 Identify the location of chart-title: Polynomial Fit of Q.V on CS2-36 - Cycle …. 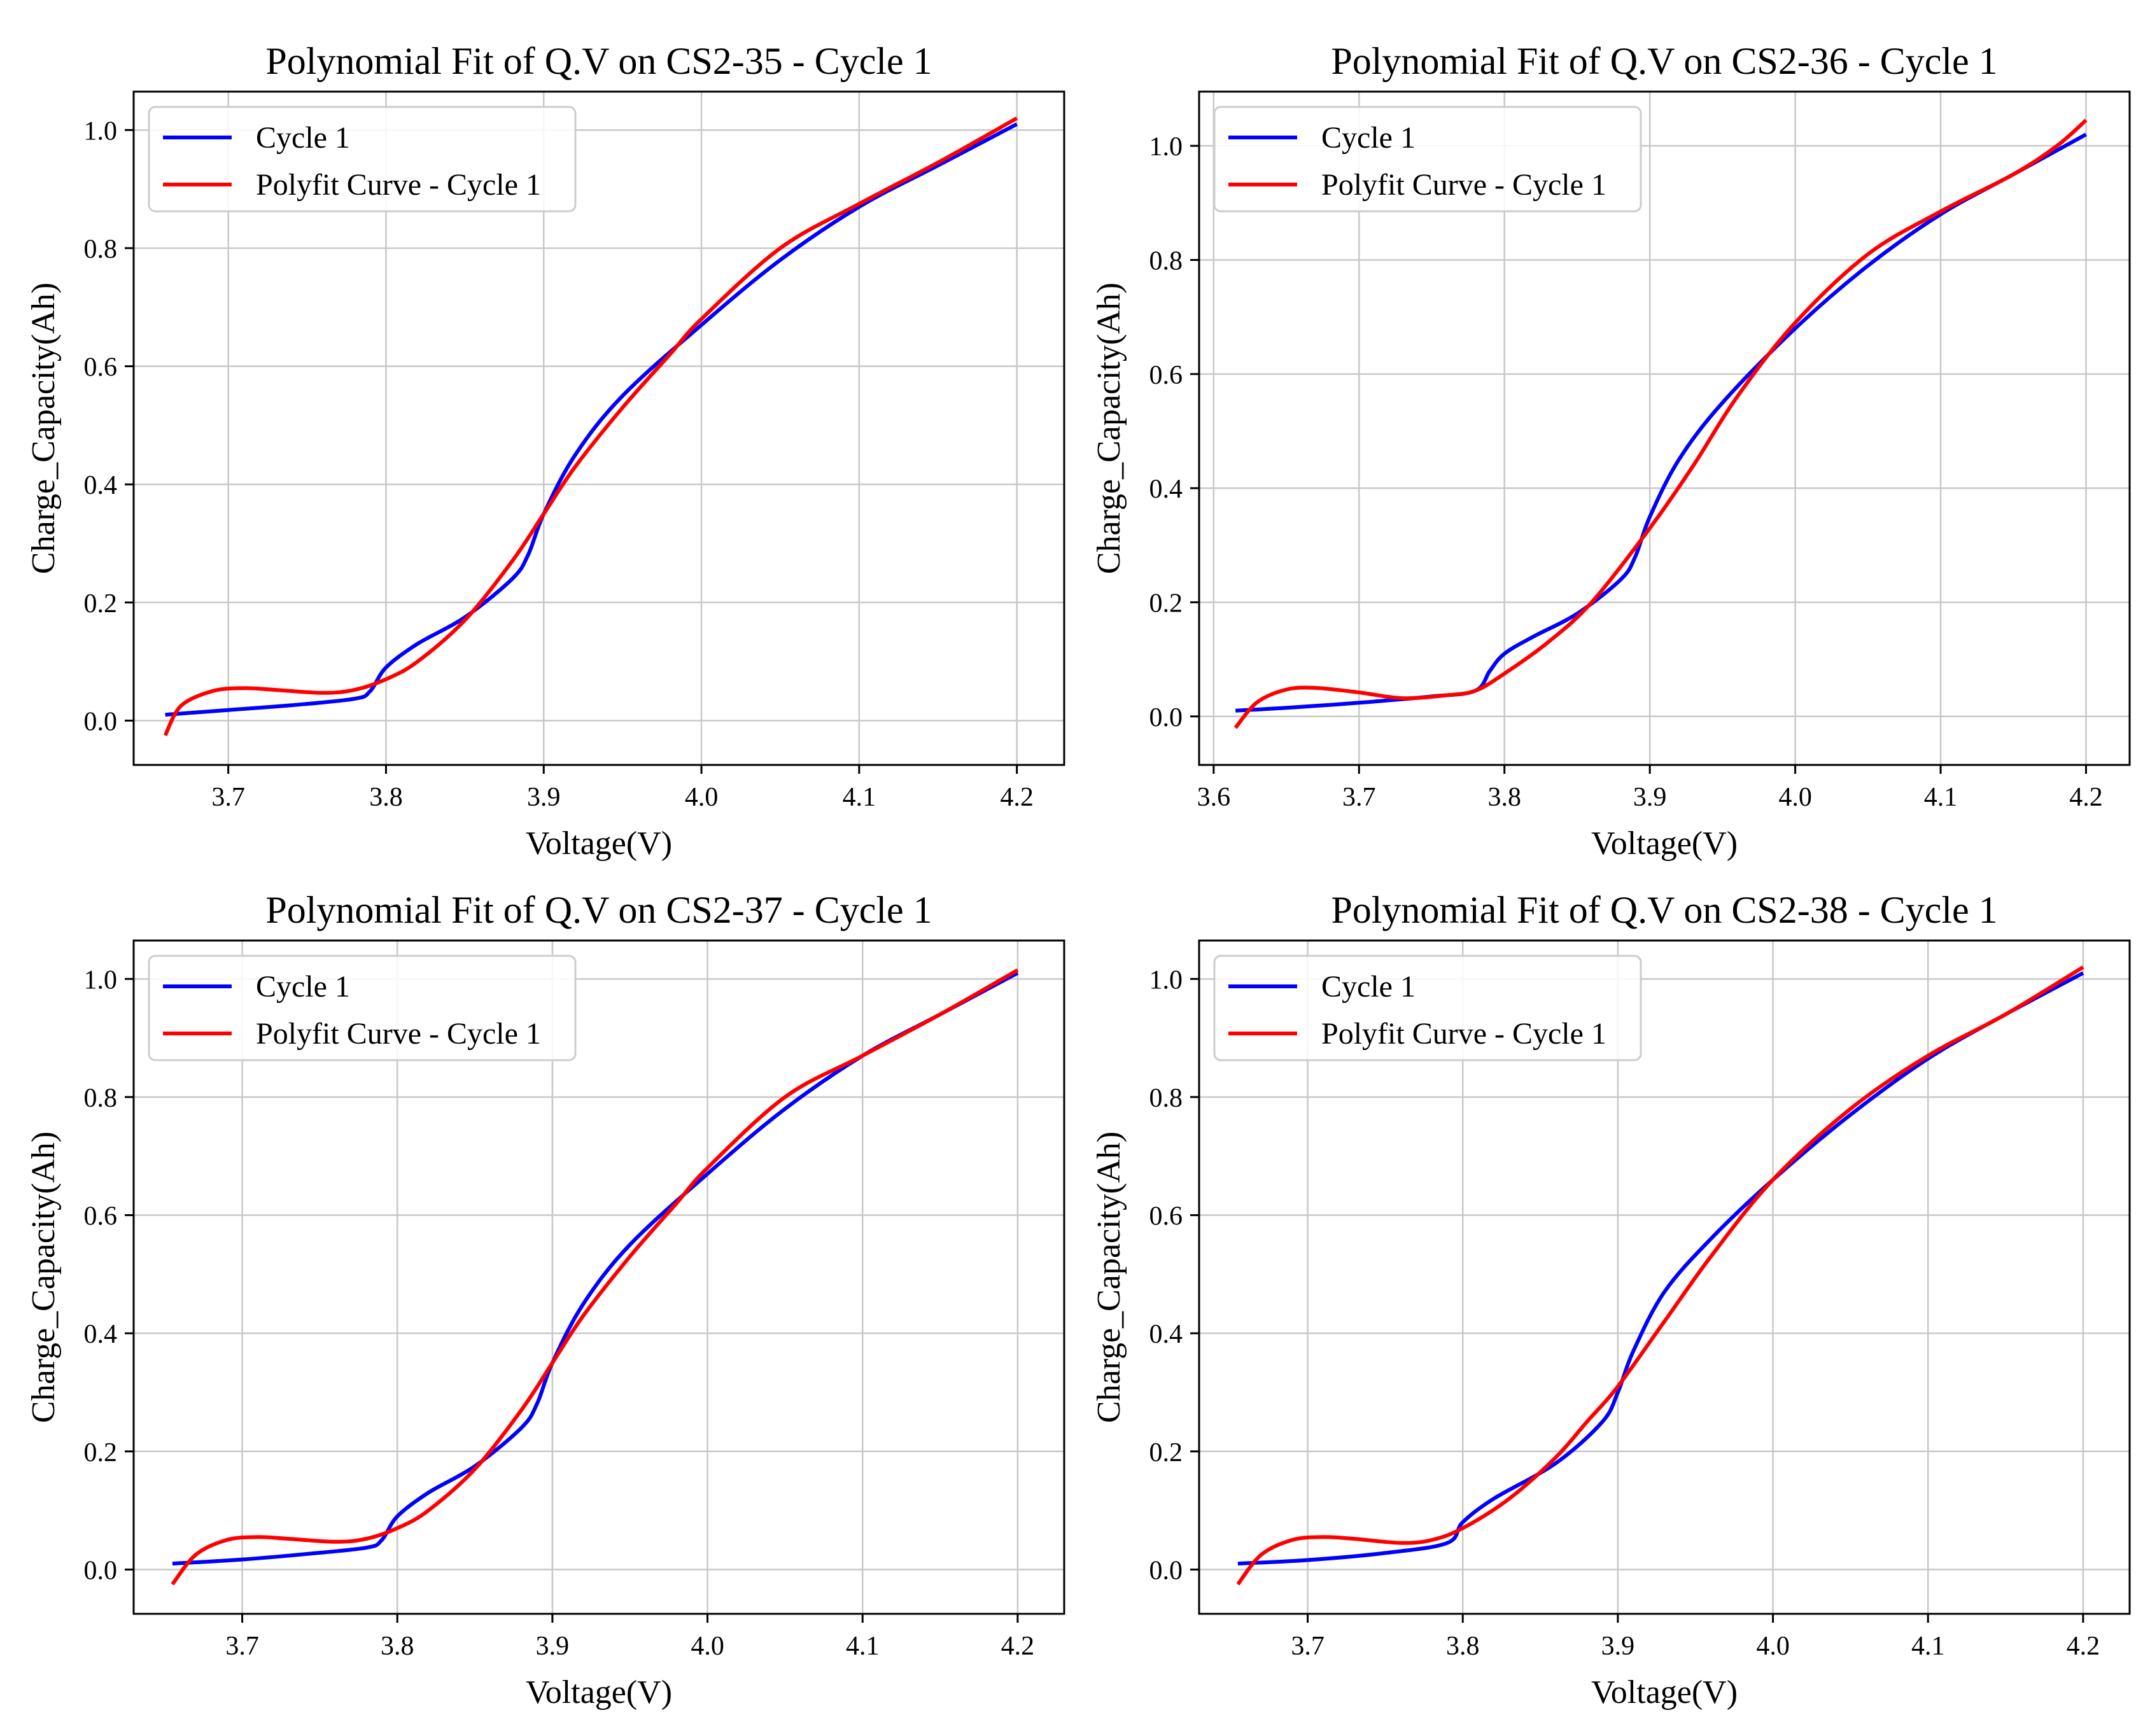
(1664, 61).